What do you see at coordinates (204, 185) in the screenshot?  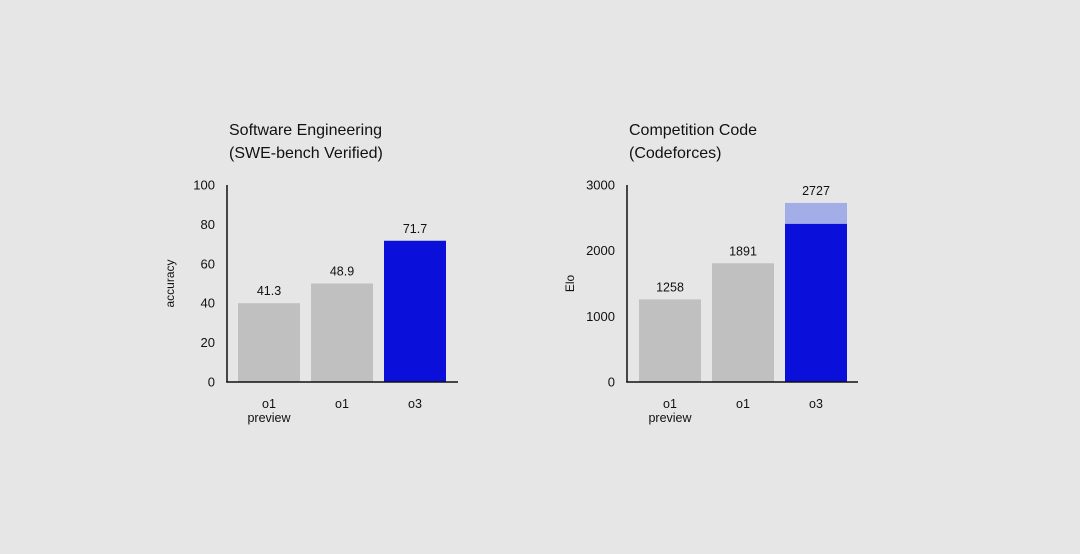 I see `y-tick-label: 100` at bounding box center [204, 185].